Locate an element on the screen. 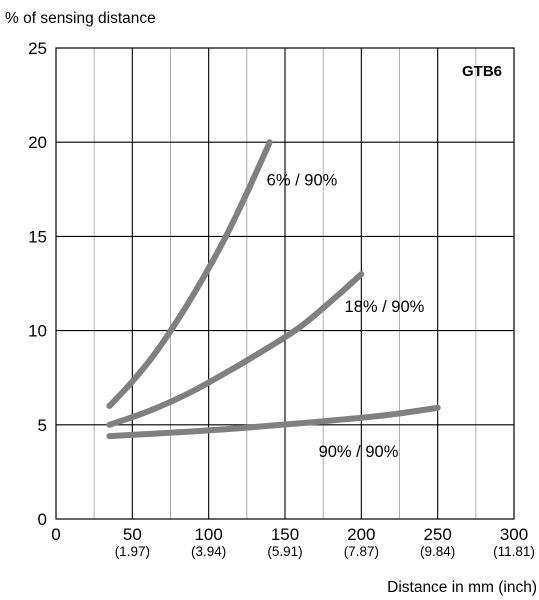  y-tick-label: 15 is located at coordinates (37, 236).